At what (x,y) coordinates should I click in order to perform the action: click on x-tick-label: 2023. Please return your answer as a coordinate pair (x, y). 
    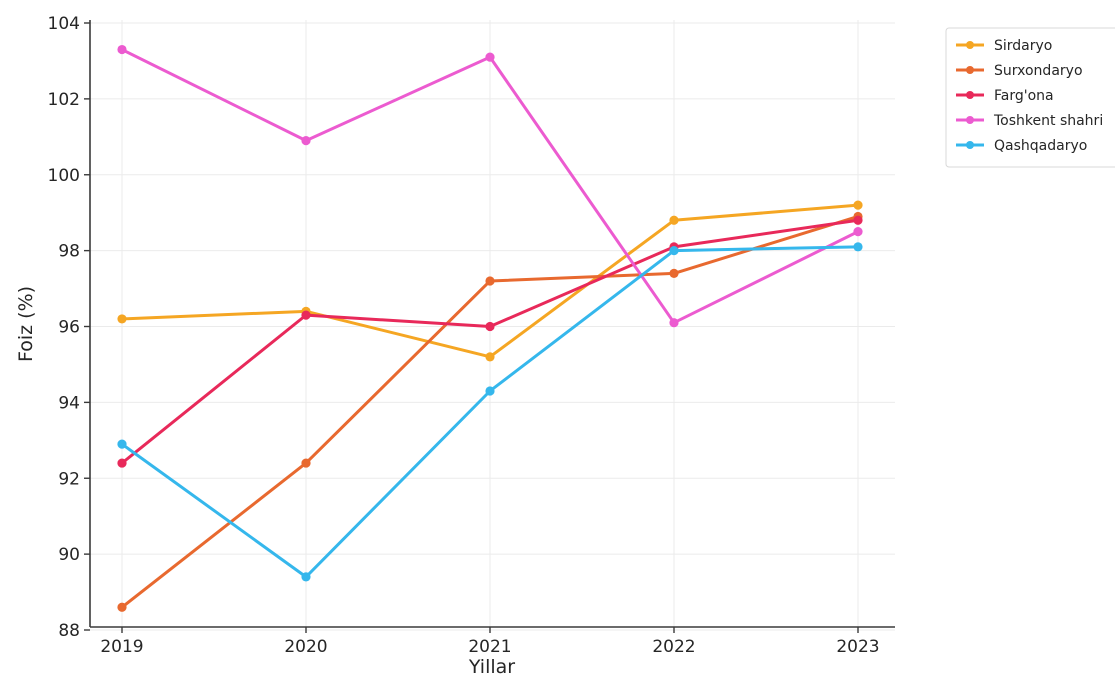
    Looking at the image, I should click on (857, 647).